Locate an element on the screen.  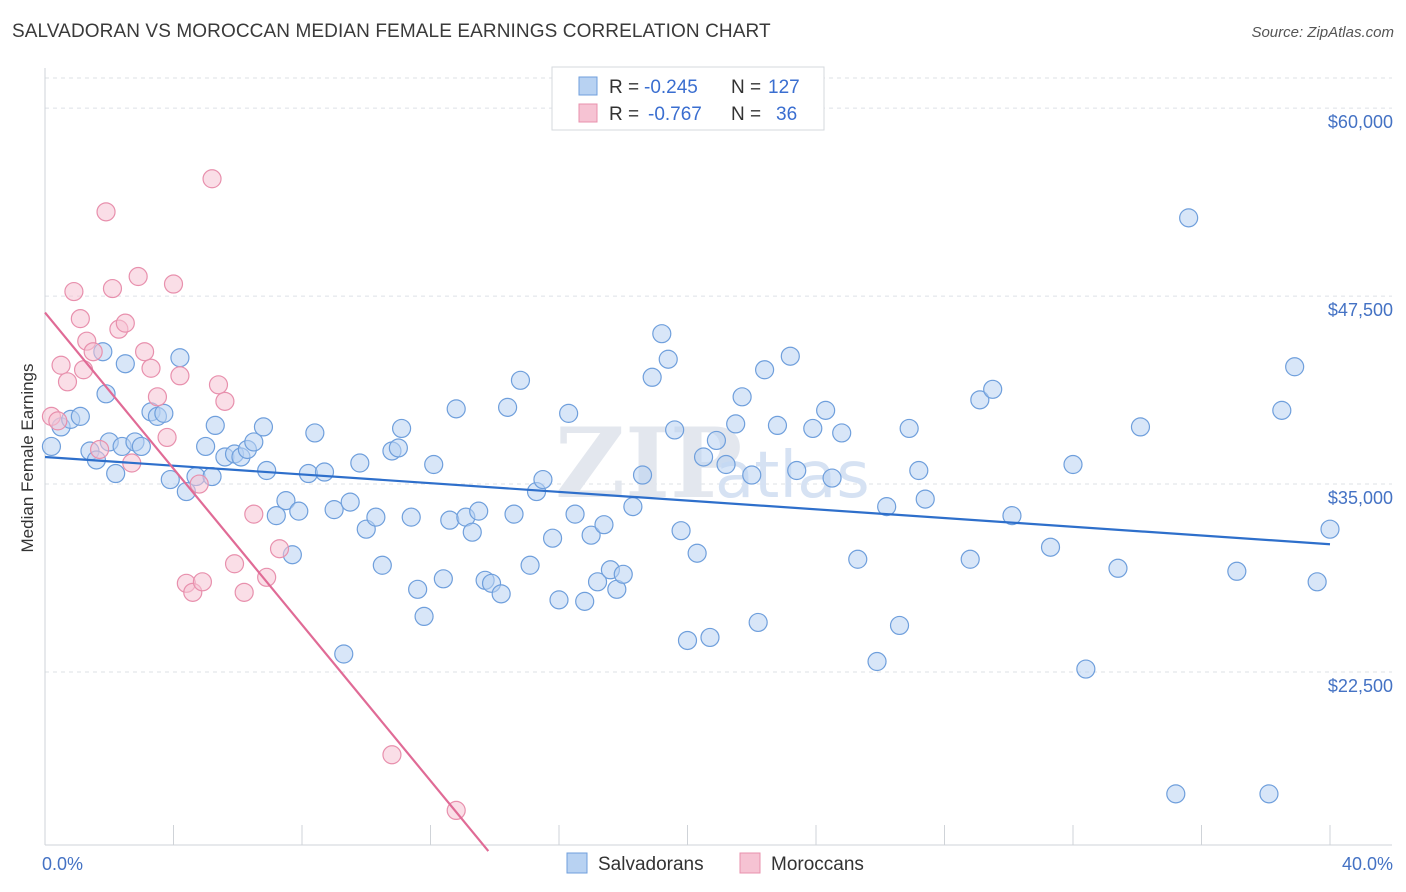
bottom-legend: Salvadorans Moroccans is located at coordinates (715, 863).